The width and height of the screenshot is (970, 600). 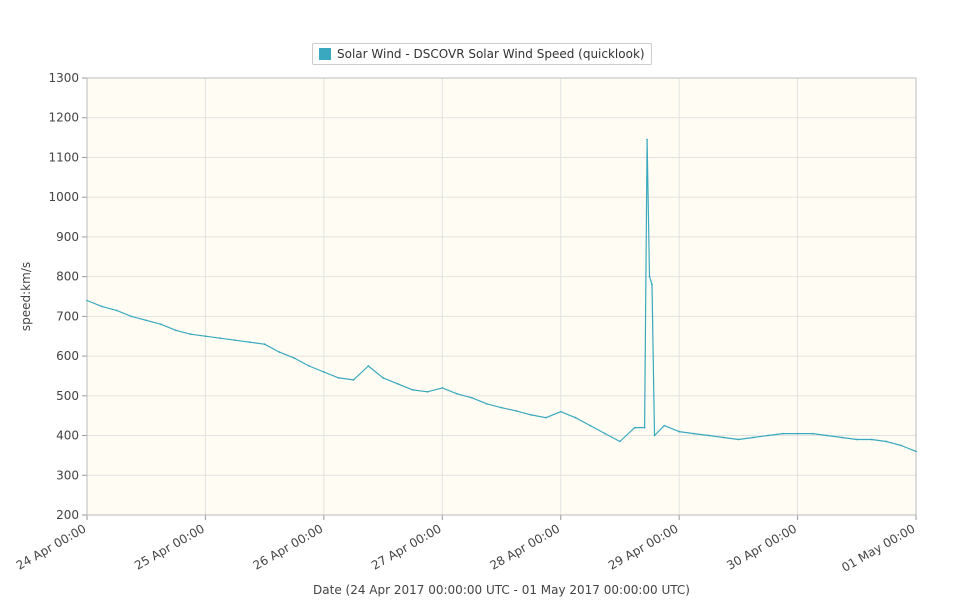 What do you see at coordinates (67, 356) in the screenshot?
I see `y-tick-label: 600` at bounding box center [67, 356].